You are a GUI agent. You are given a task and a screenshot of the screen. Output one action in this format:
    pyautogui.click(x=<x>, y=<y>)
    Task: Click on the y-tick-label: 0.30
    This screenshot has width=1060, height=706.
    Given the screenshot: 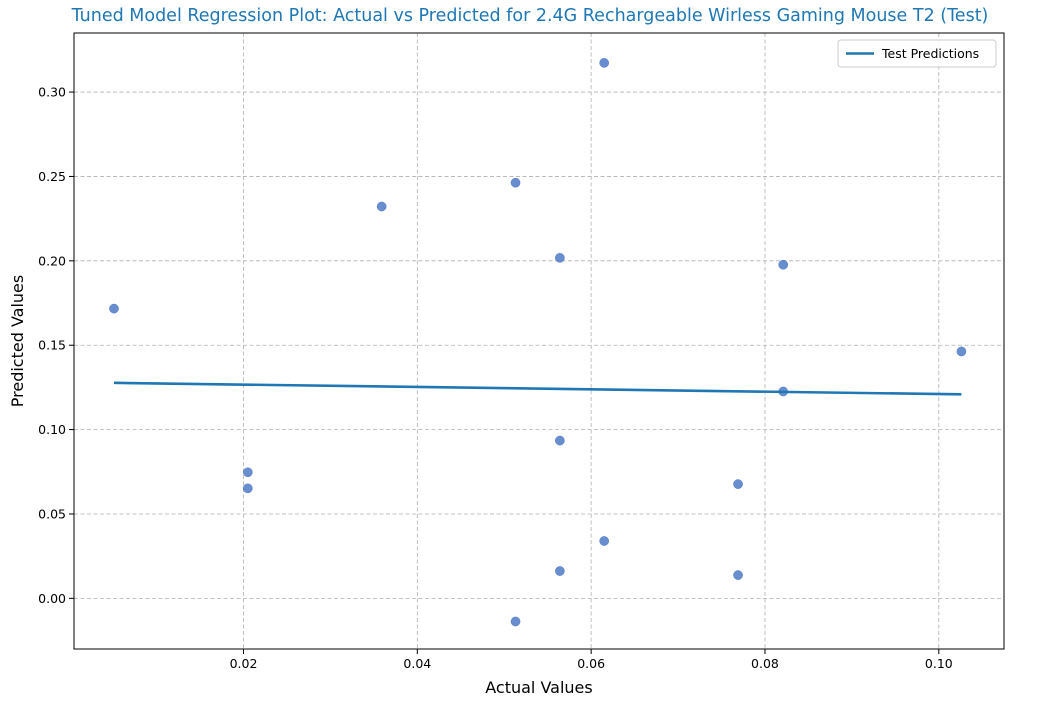 What is the action you would take?
    pyautogui.click(x=52, y=92)
    